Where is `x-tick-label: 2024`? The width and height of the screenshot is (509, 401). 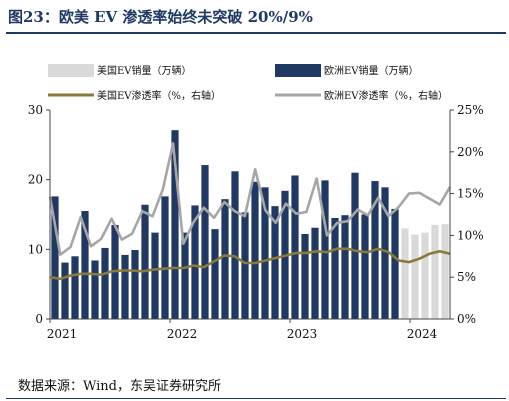
x-tick-label: 2024 is located at coordinates (422, 334).